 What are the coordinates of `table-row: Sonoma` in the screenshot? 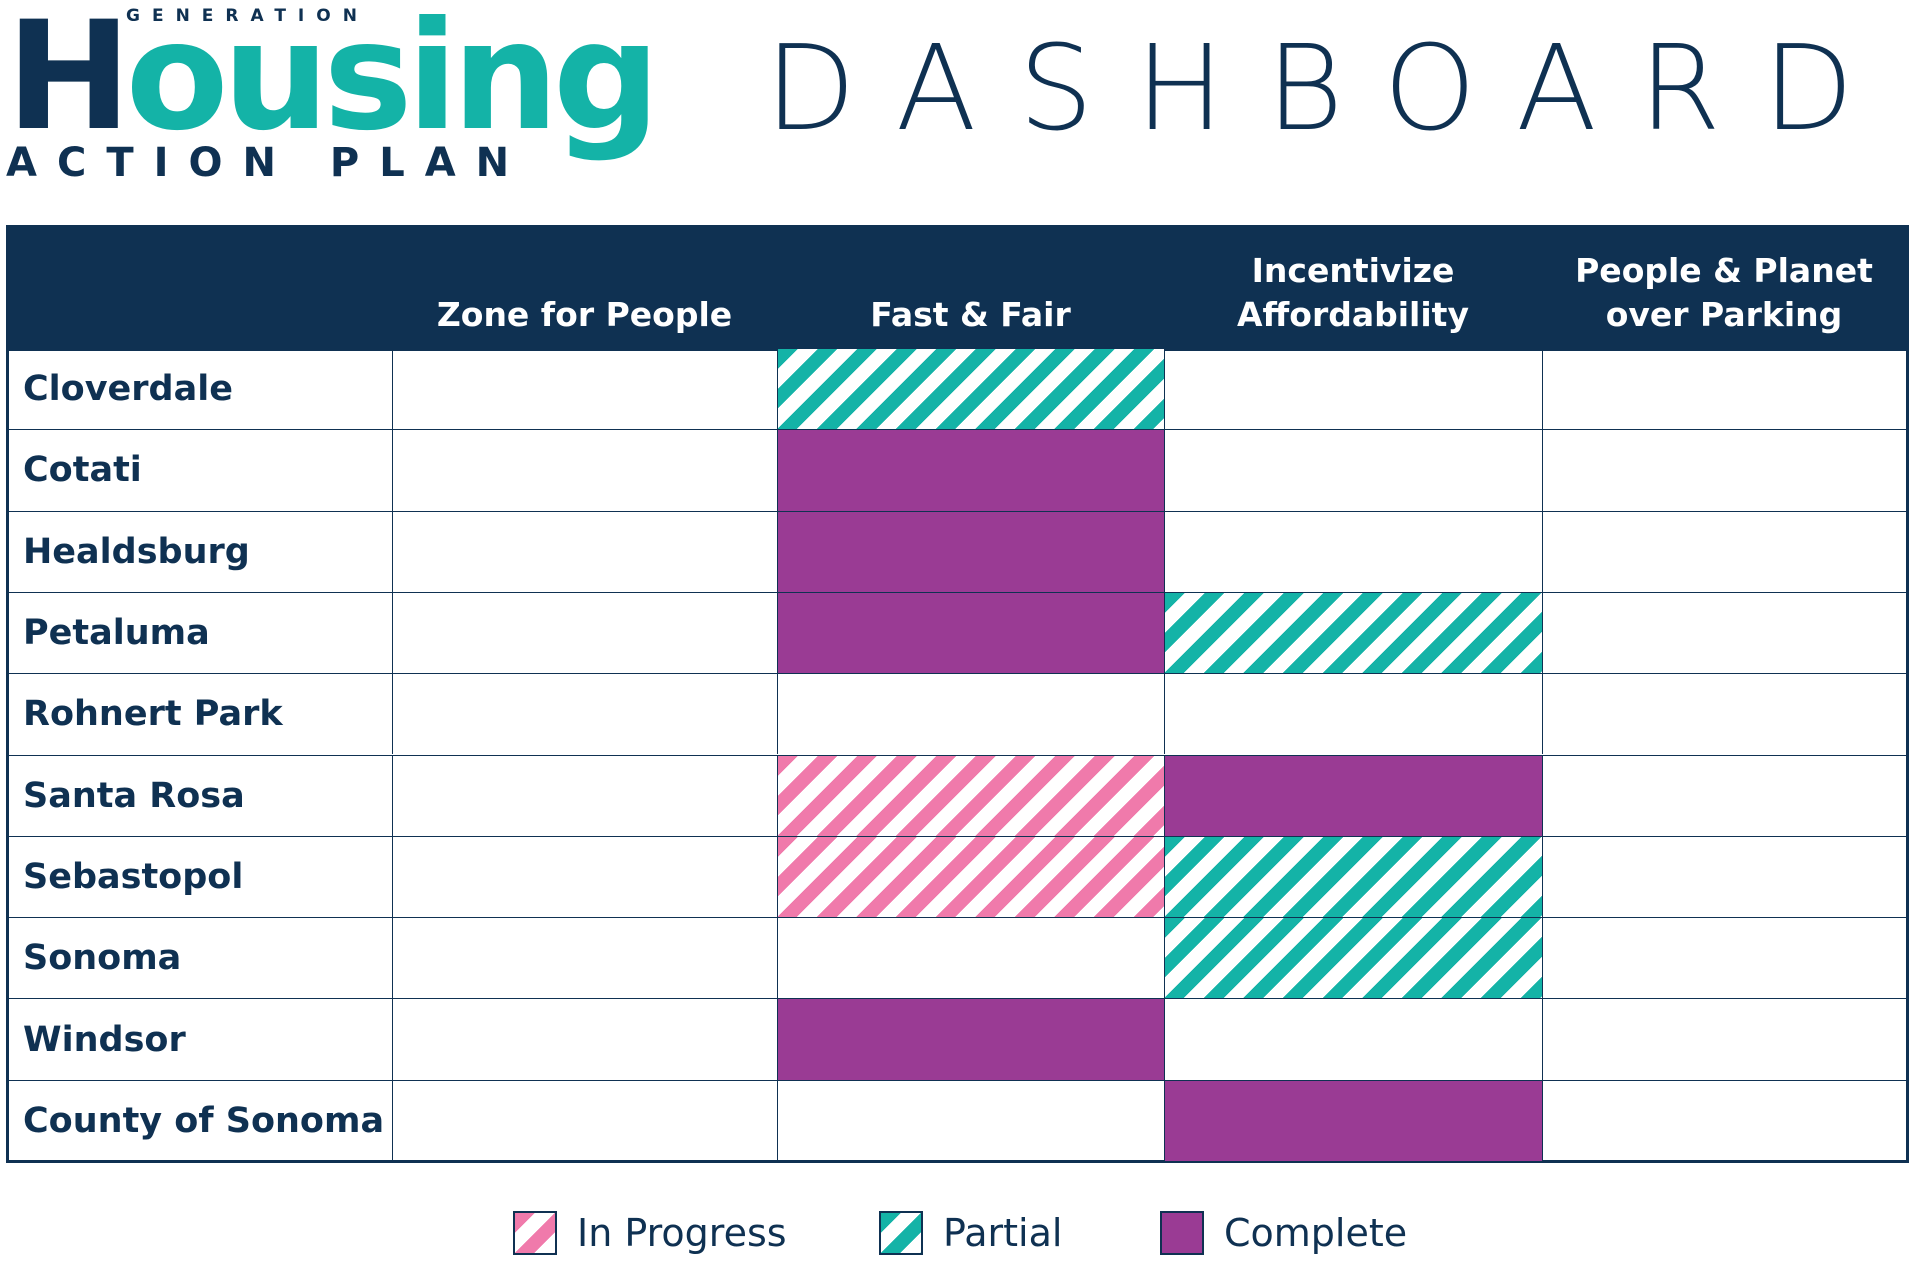 It's located at (957, 958).